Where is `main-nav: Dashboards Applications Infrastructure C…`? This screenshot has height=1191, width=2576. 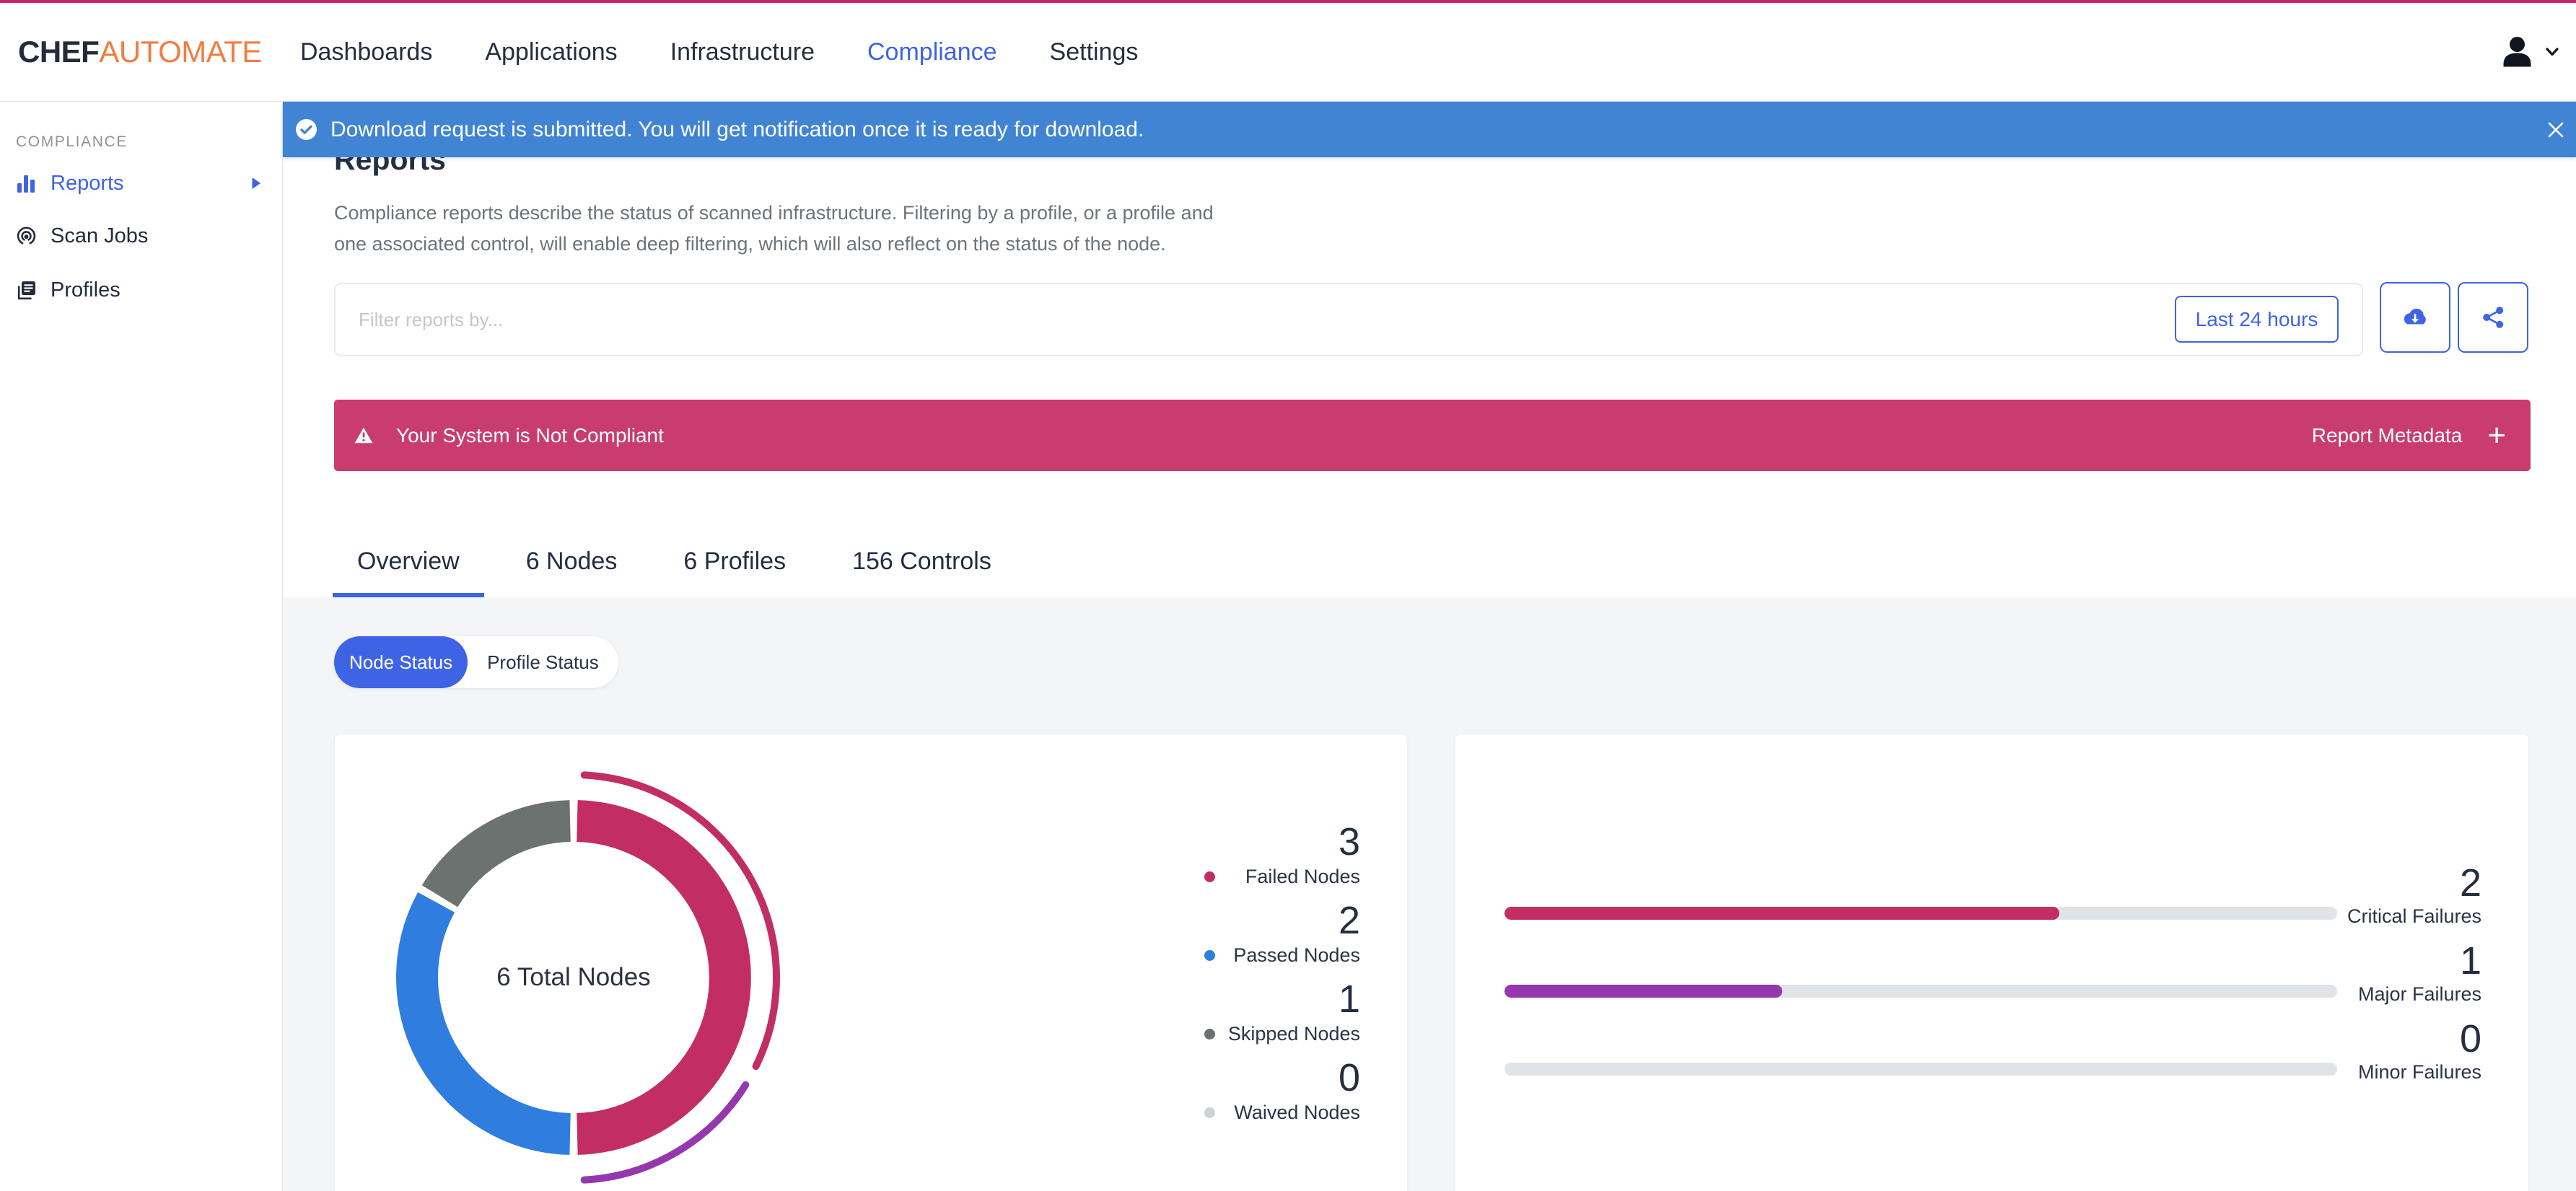 main-nav: Dashboards Applications Infrastructure C… is located at coordinates (719, 52).